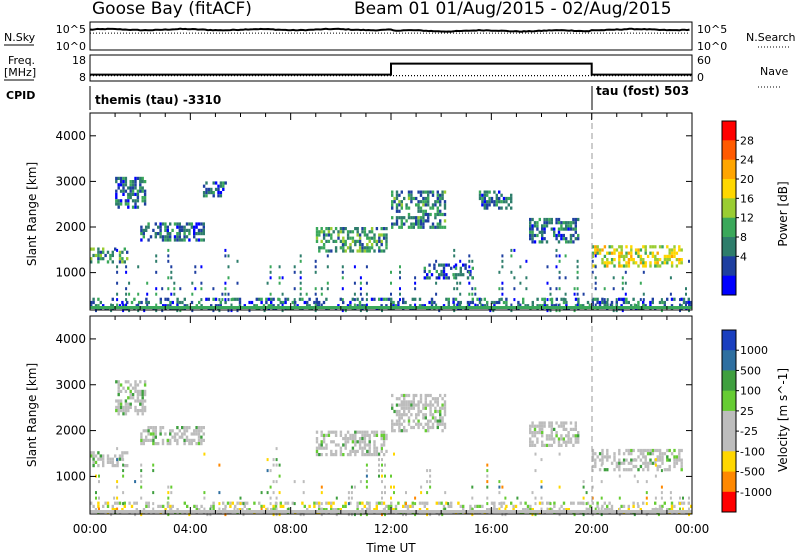 Image resolution: width=800 pixels, height=558 pixels. I want to click on y-tick-label: 1000, so click(70, 273).